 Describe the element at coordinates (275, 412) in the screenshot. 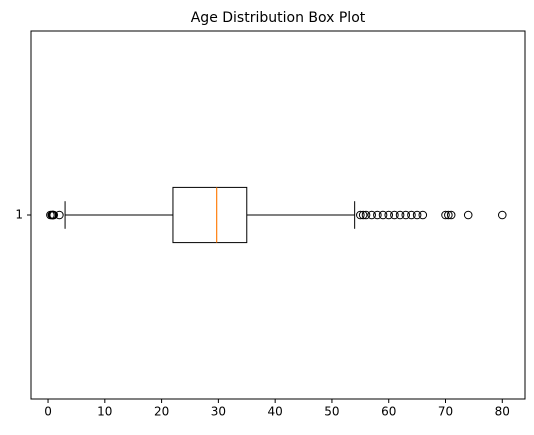

I see `x-tick-label: 40` at that location.